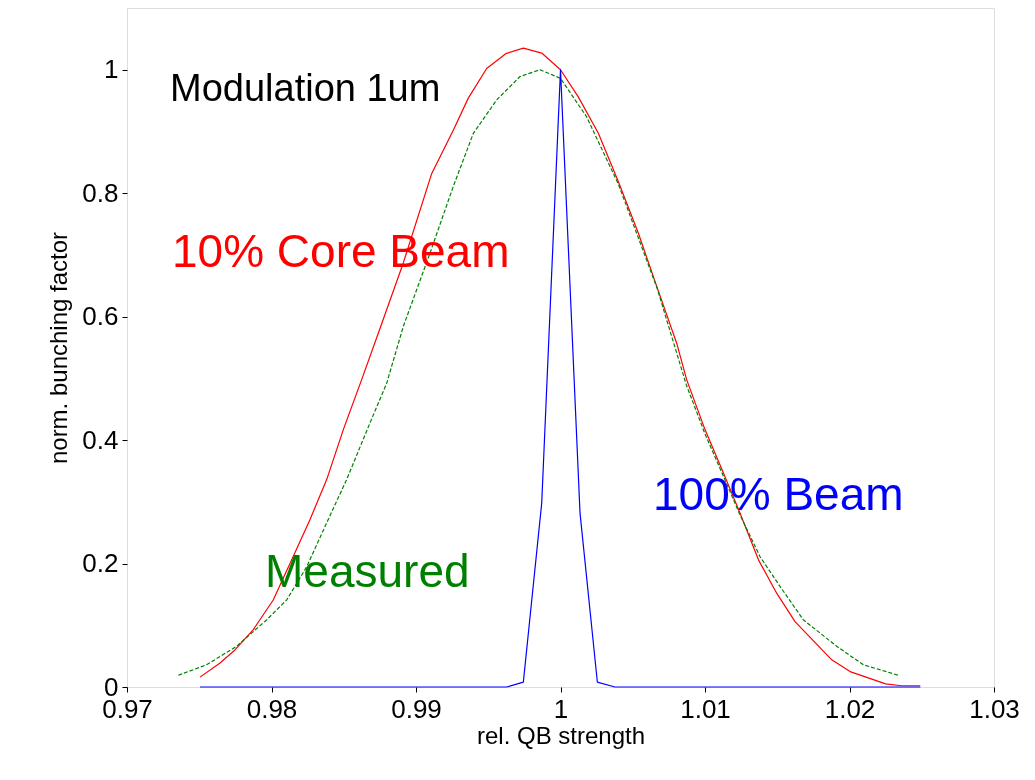 This screenshot has width=1035, height=780. I want to click on y-tick-label: 0.6, so click(100, 316).